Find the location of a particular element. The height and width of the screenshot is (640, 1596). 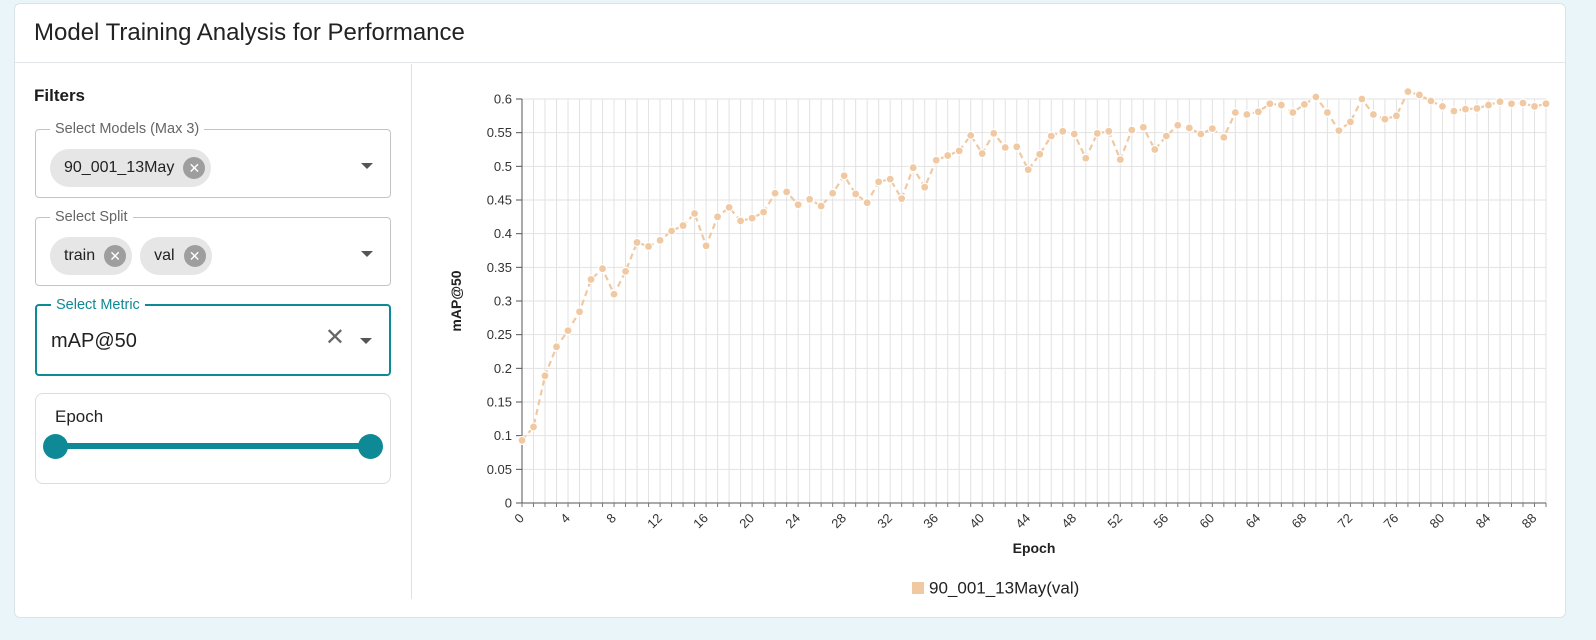

y-tick-label: 0.25 is located at coordinates (499, 334).